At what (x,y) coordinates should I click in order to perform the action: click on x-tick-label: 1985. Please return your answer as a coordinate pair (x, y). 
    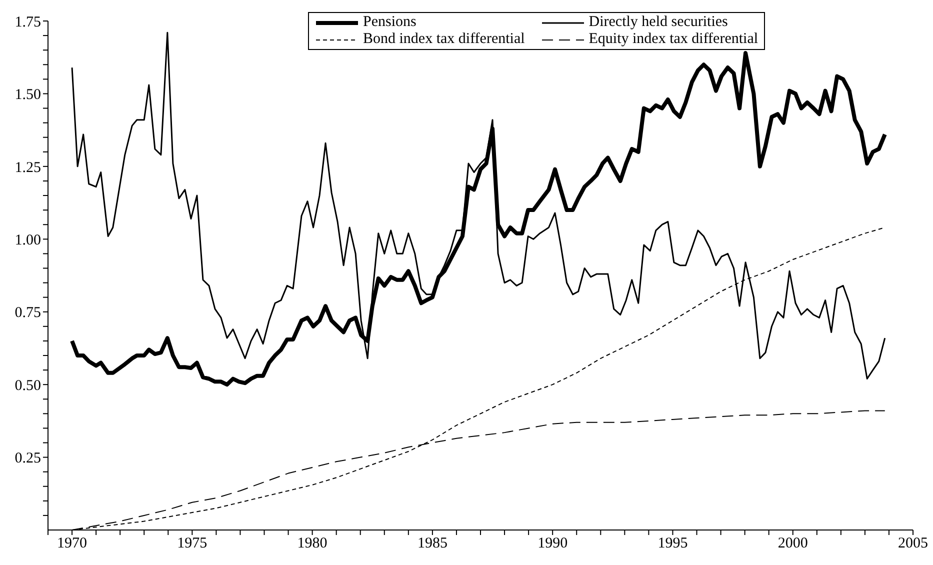
    Looking at the image, I should click on (432, 544).